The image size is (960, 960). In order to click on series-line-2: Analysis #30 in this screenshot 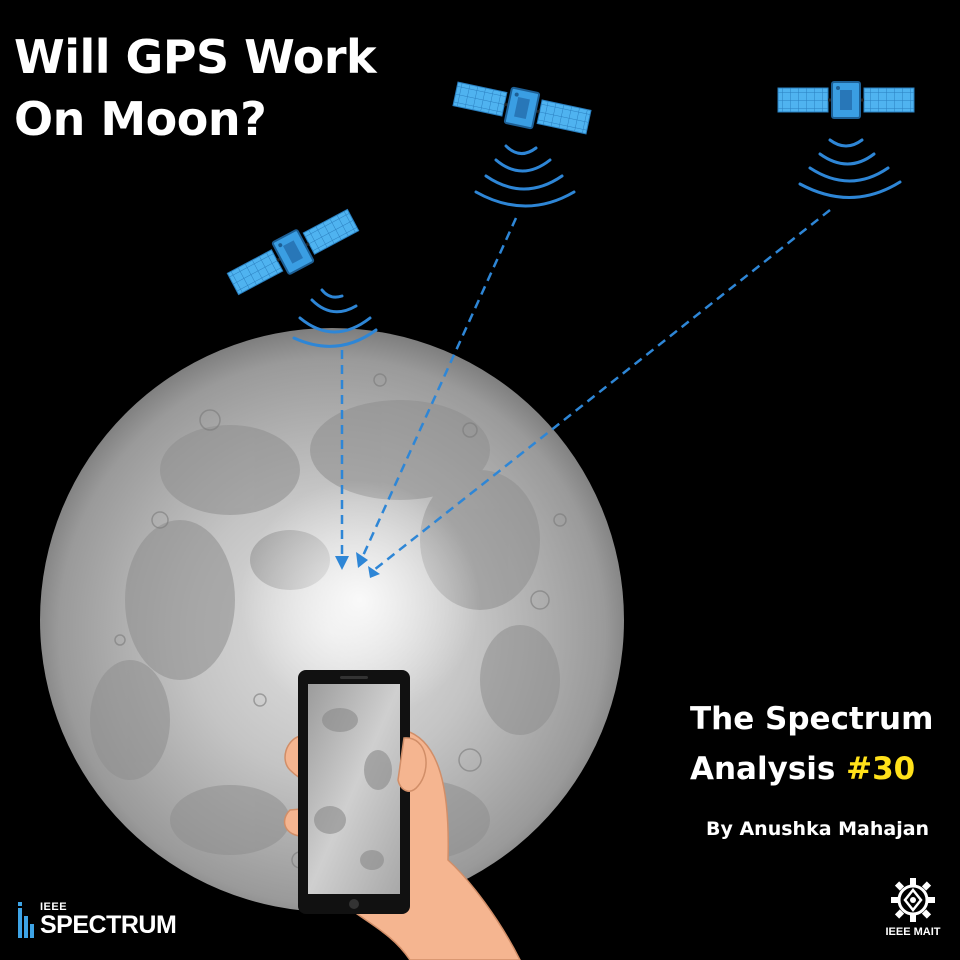, I will do `click(811, 769)`.